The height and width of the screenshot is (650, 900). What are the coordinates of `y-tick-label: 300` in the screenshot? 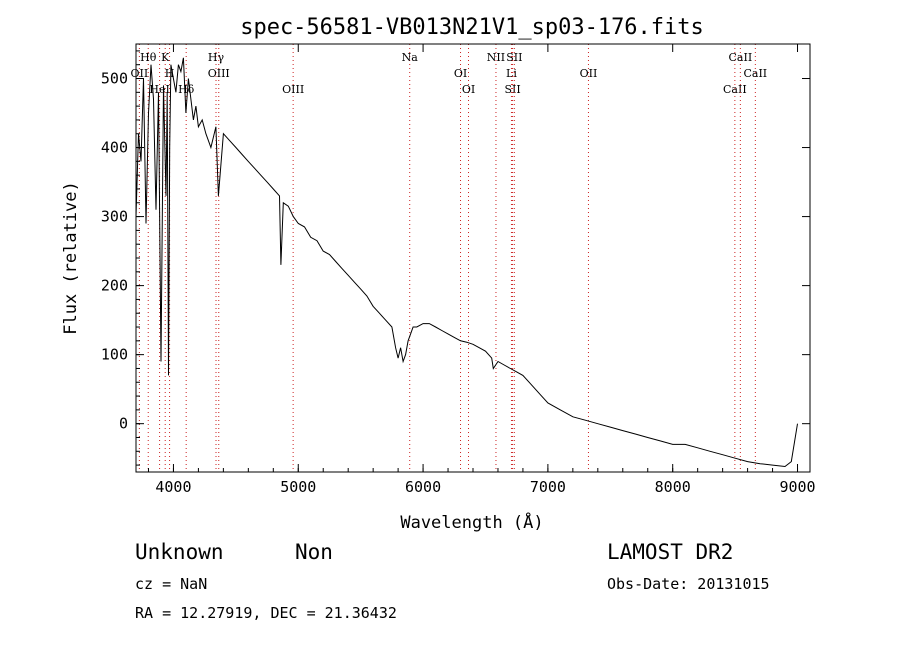 It's located at (114, 217).